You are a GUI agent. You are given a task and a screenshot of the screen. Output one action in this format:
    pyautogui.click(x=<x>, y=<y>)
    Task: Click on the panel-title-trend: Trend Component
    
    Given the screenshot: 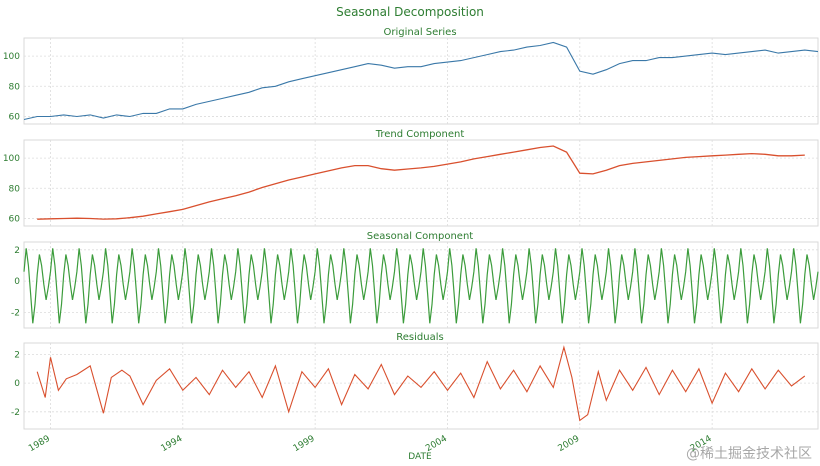 What is the action you would take?
    pyautogui.click(x=420, y=134)
    